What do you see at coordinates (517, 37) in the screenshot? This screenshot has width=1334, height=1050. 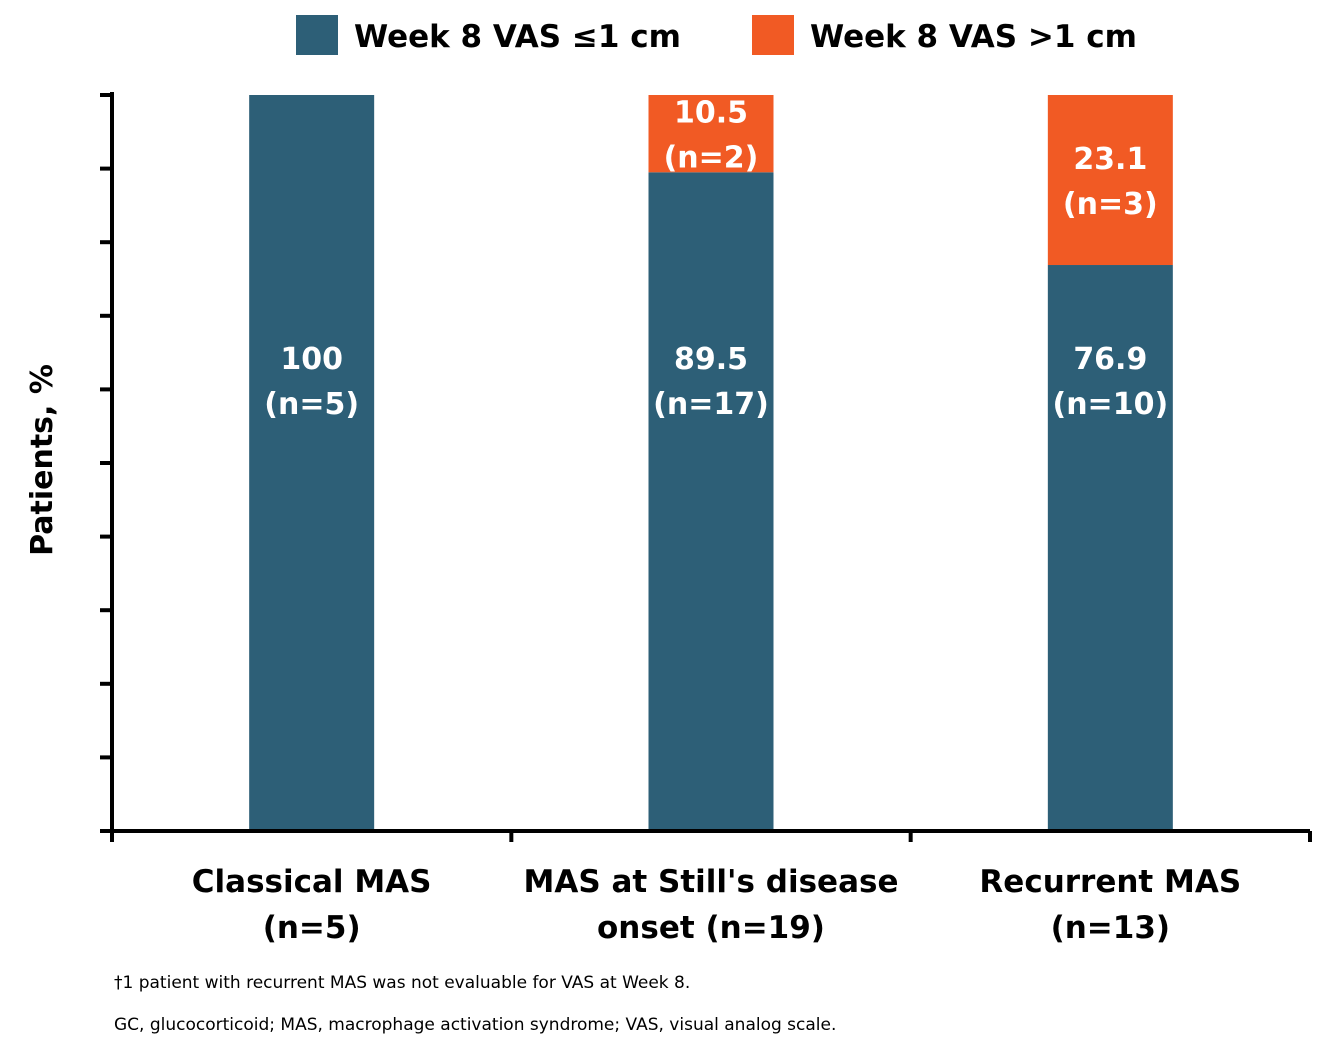 I see `legend-label: Week 8 VAS ≤1 cm` at bounding box center [517, 37].